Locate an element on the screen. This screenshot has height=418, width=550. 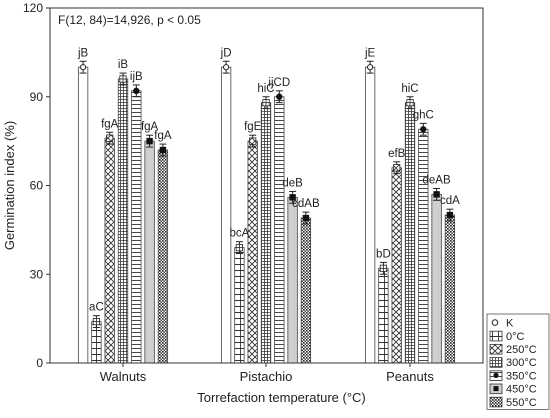
significance-label: deB is located at coordinates (292, 183).